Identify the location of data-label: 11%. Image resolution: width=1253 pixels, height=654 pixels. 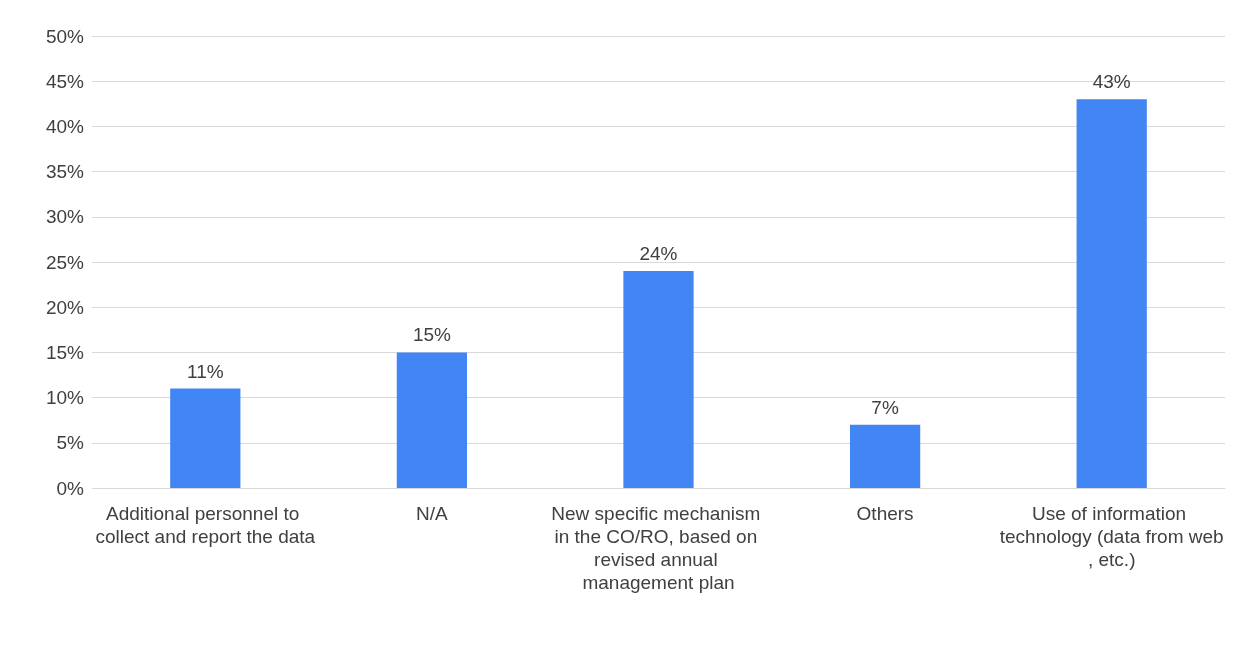
(205, 371).